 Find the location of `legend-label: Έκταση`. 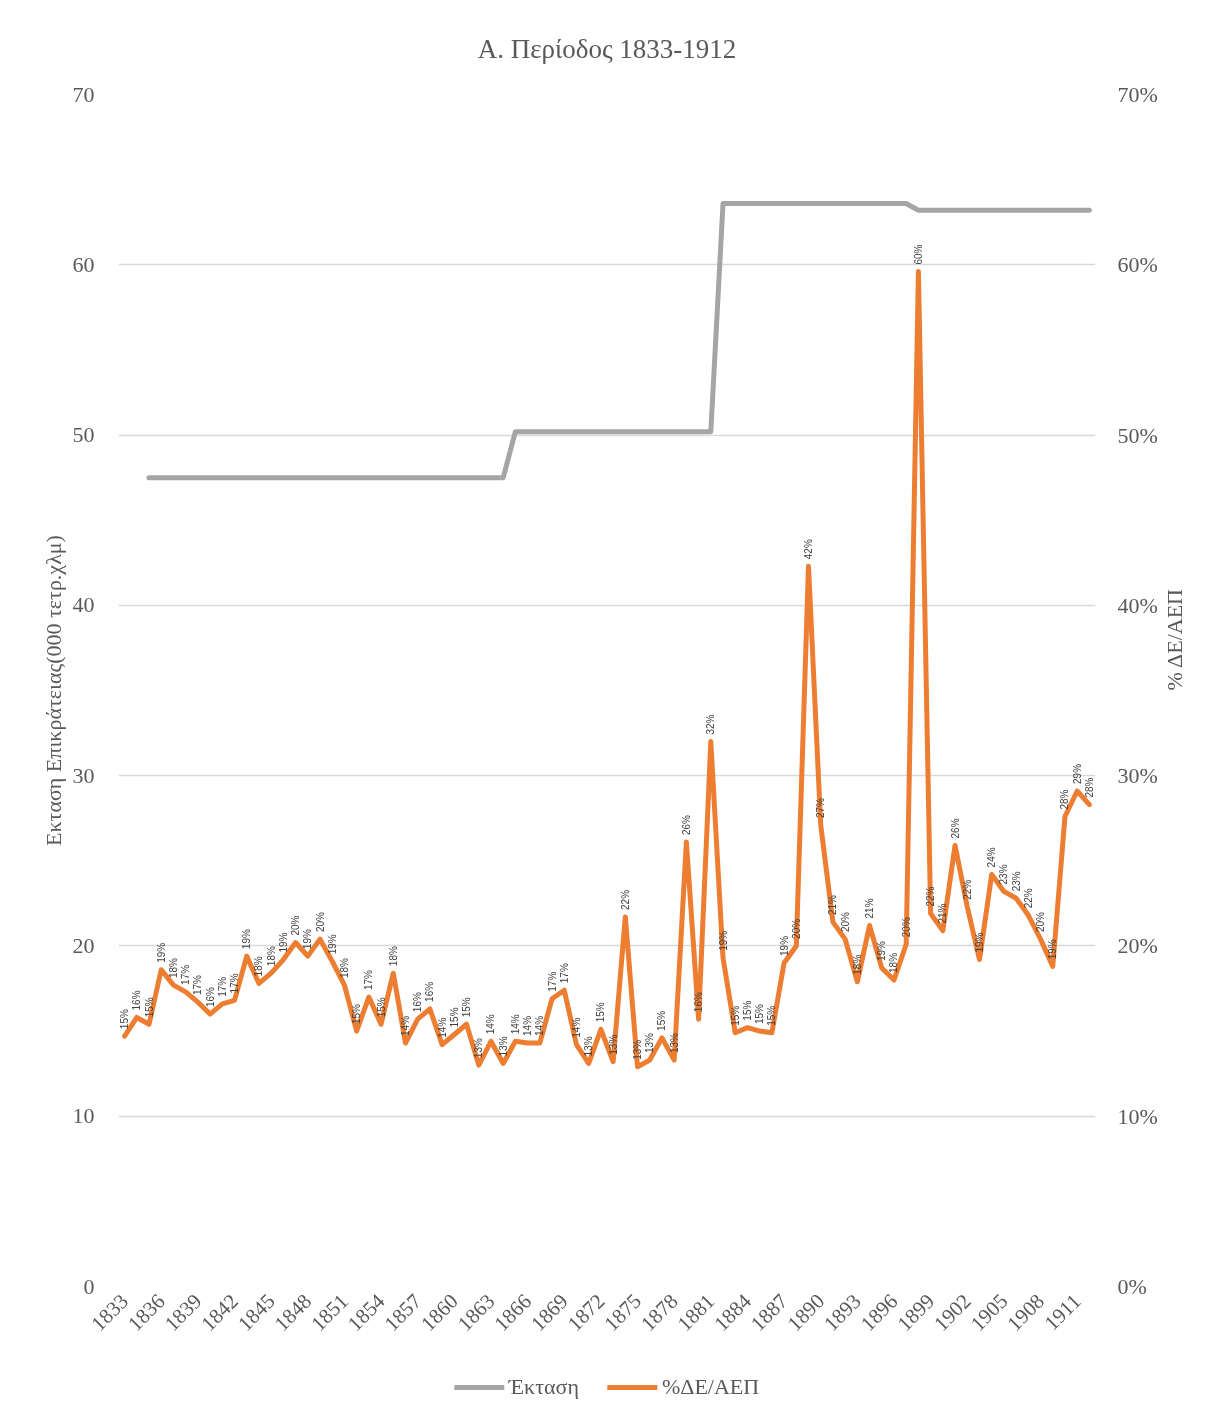

legend-label: Έκταση is located at coordinates (543, 1387).